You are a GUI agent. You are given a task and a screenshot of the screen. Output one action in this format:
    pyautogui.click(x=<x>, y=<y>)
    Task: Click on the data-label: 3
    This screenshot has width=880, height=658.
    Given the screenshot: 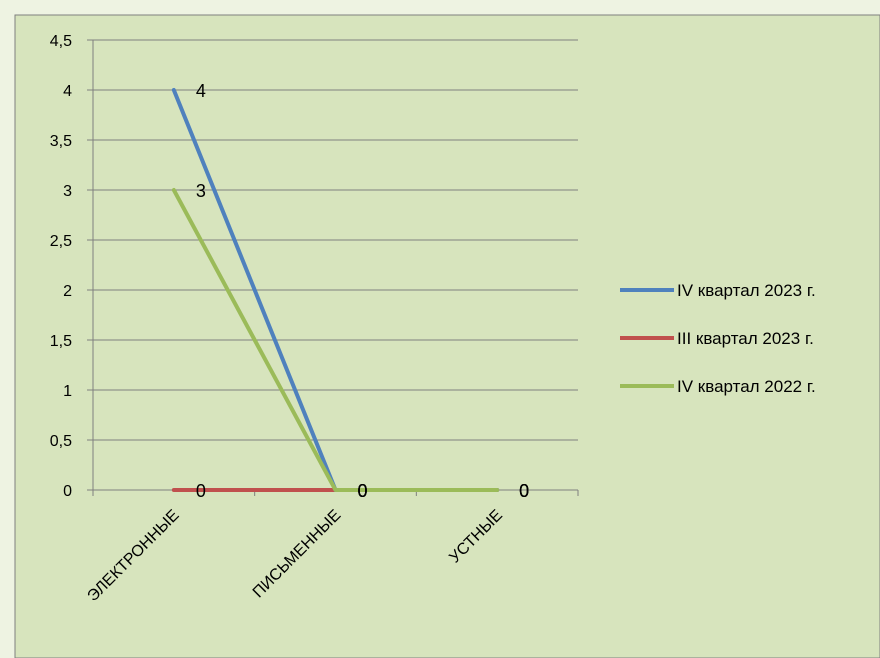 What is the action you would take?
    pyautogui.click(x=201, y=191)
    